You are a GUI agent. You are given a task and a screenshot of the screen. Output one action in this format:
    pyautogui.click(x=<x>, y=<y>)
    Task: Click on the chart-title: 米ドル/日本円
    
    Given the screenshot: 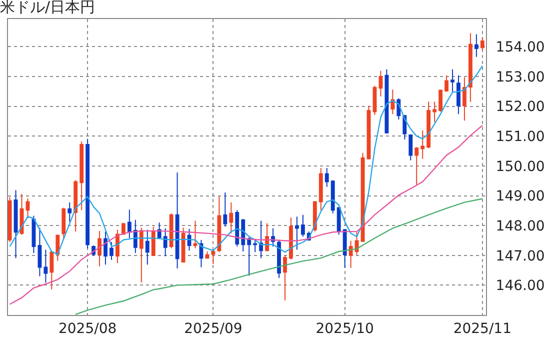 What is the action you would take?
    pyautogui.click(x=48, y=8)
    